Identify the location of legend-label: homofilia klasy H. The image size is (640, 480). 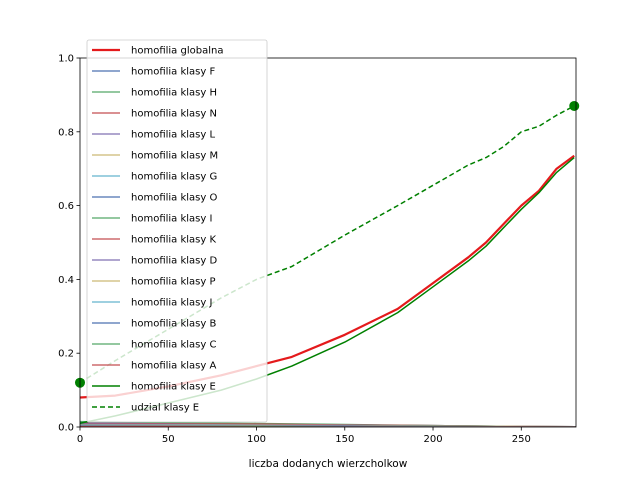
(174, 93).